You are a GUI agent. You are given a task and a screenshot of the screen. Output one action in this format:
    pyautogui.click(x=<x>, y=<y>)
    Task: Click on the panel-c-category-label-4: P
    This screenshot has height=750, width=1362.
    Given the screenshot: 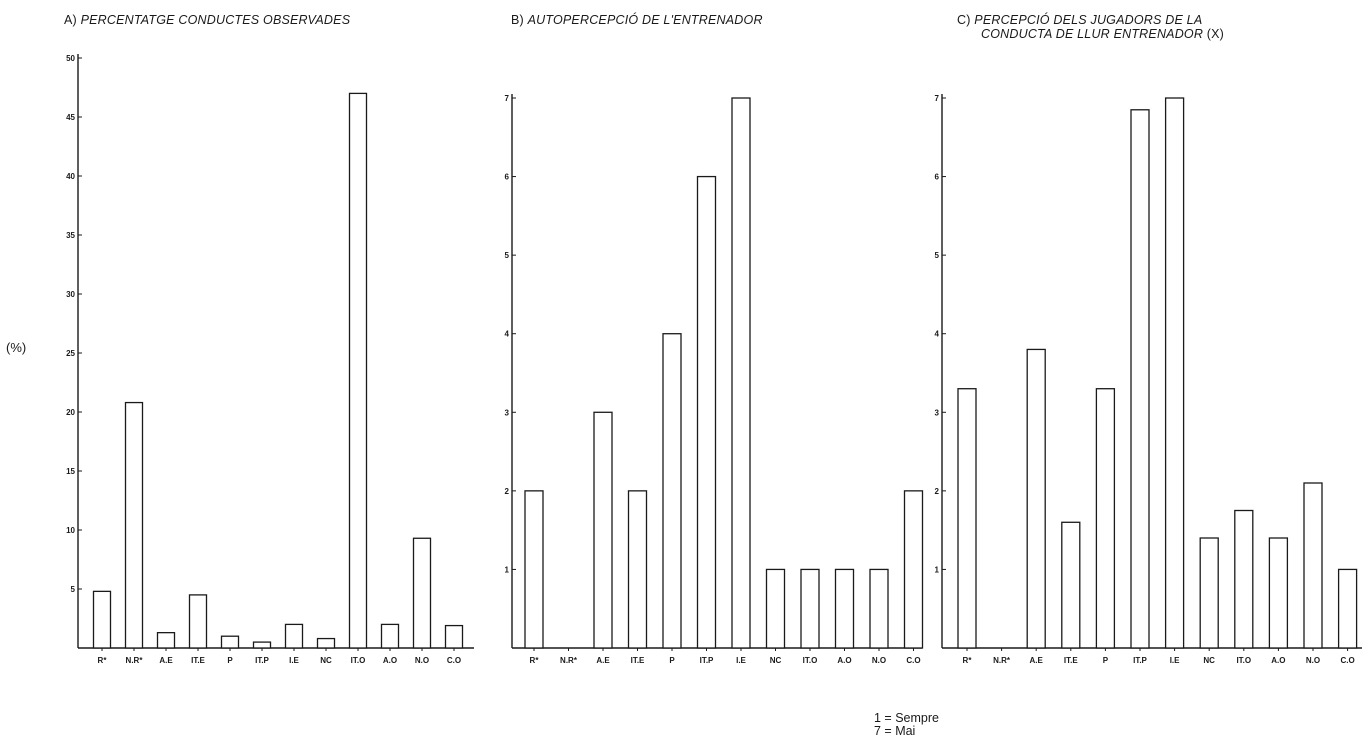 What is the action you would take?
    pyautogui.click(x=1106, y=660)
    